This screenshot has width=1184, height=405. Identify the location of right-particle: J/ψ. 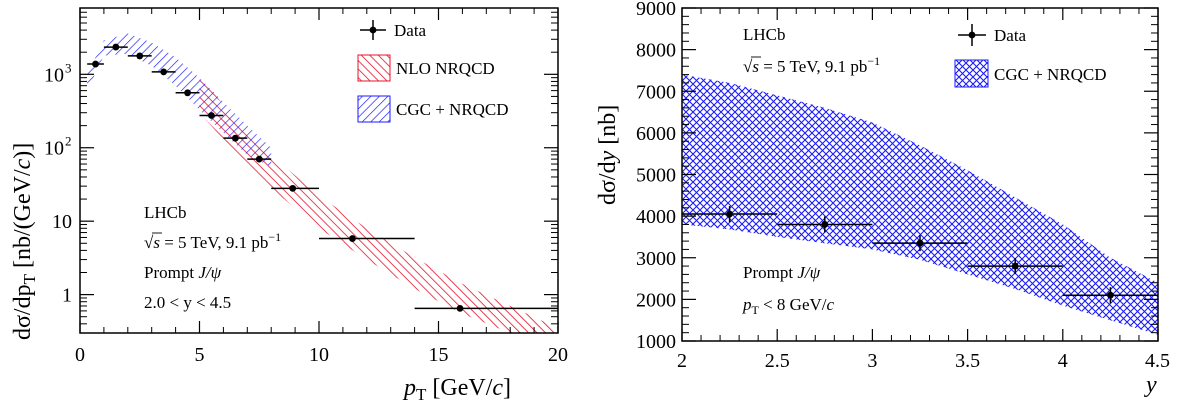
(808, 272).